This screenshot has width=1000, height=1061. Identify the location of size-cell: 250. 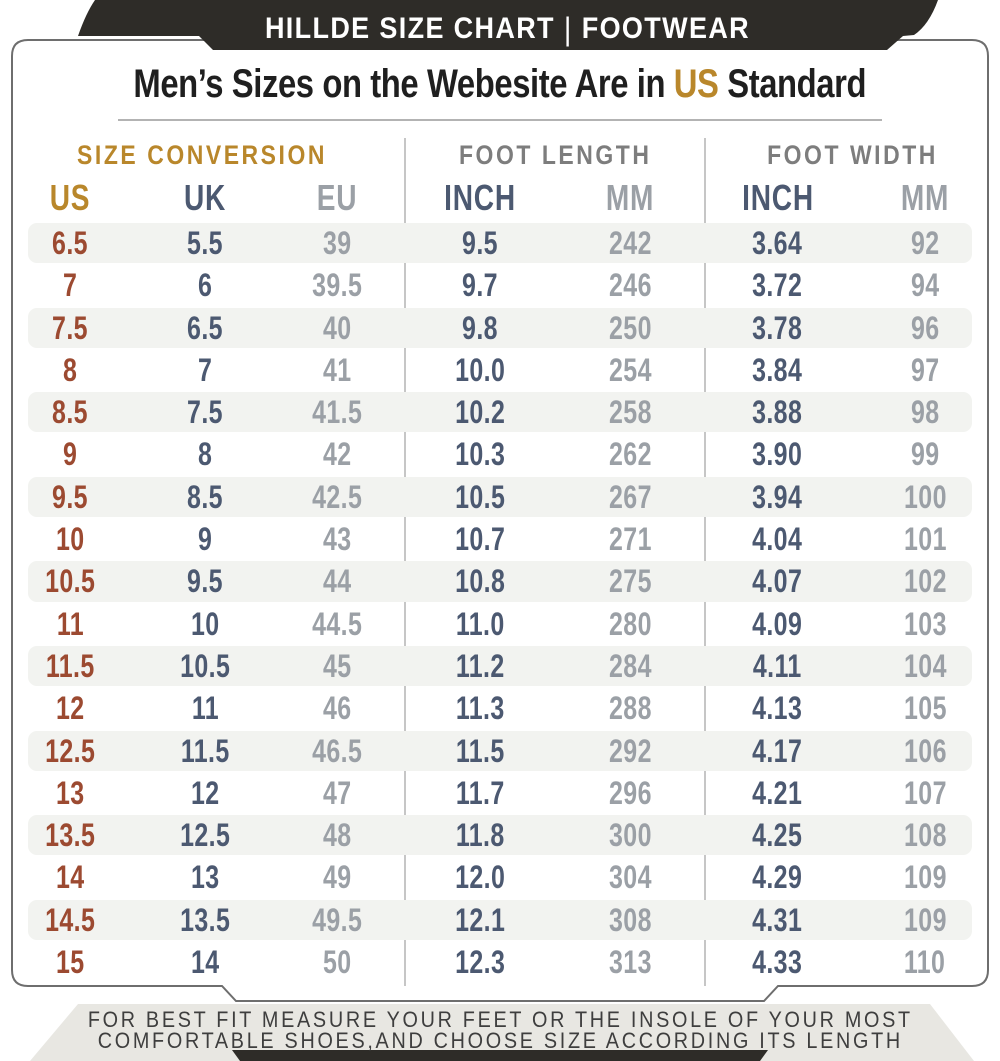
(630, 327).